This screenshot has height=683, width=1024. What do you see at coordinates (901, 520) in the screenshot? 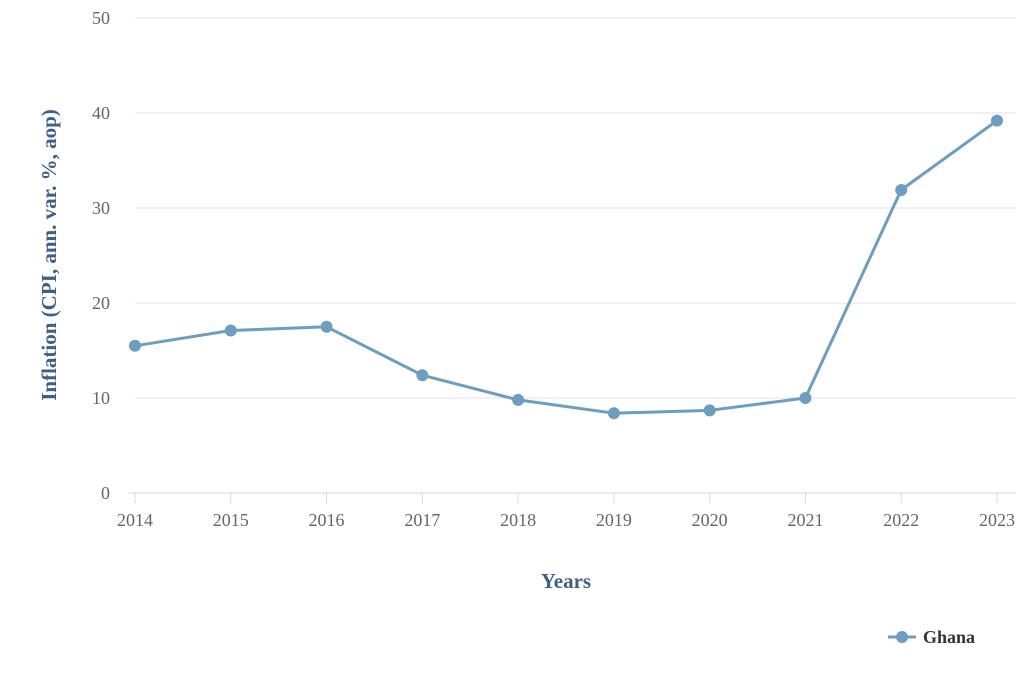
I see `x-tick-label: 2022` at bounding box center [901, 520].